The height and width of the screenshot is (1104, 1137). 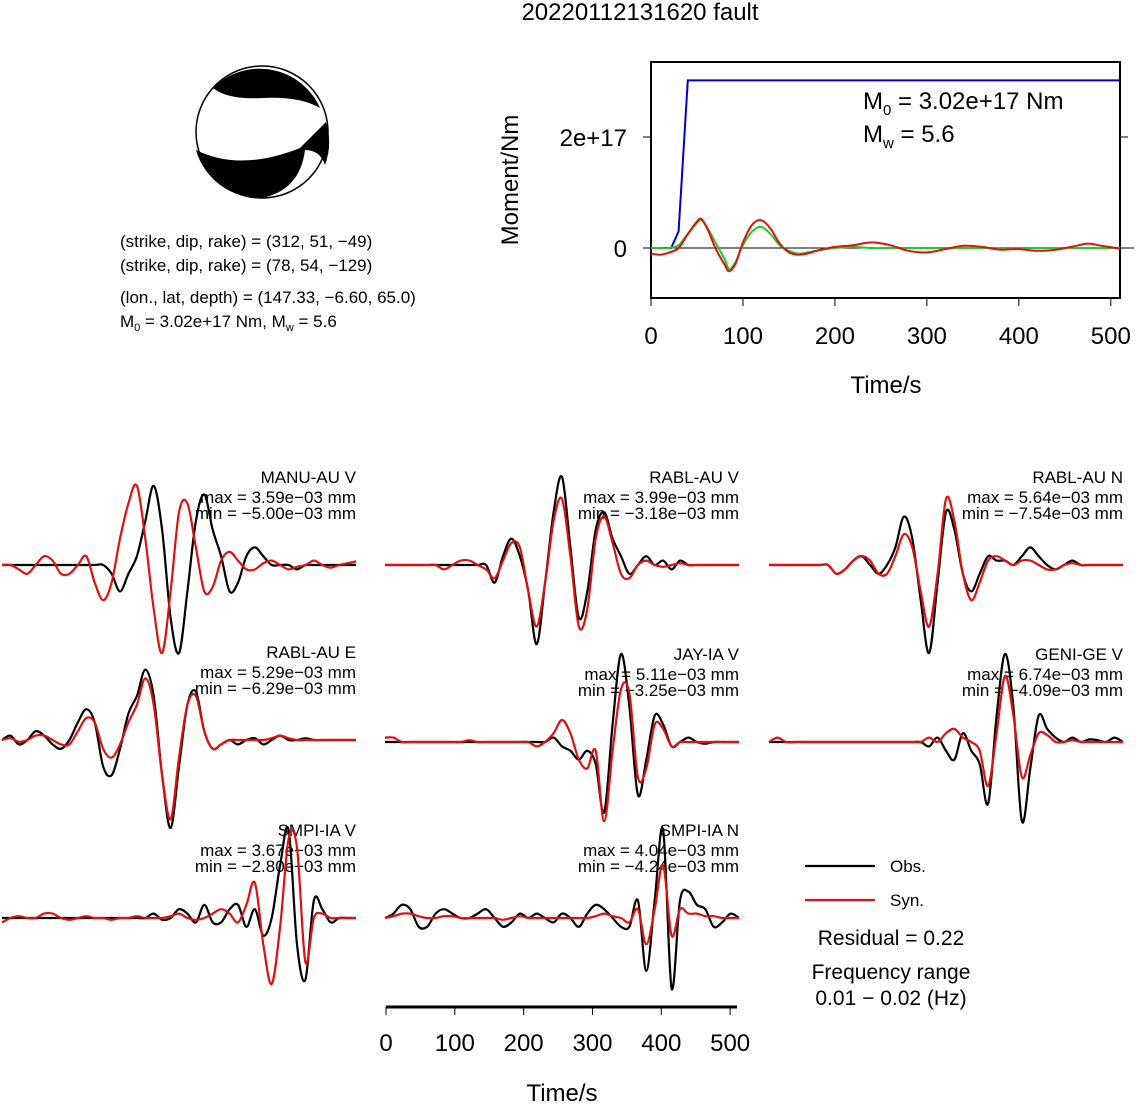 I want to click on moment-x-label: Time/s, so click(x=885, y=385).